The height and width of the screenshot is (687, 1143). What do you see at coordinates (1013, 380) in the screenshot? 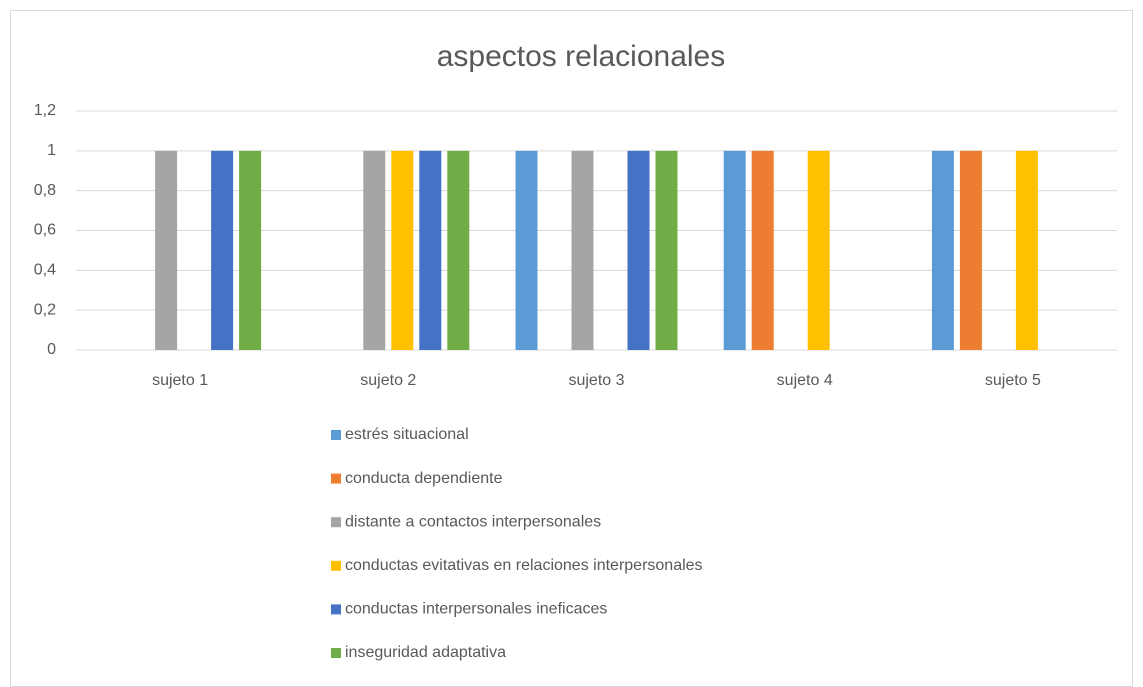
I see `x-tick-label: sujeto 5` at bounding box center [1013, 380].